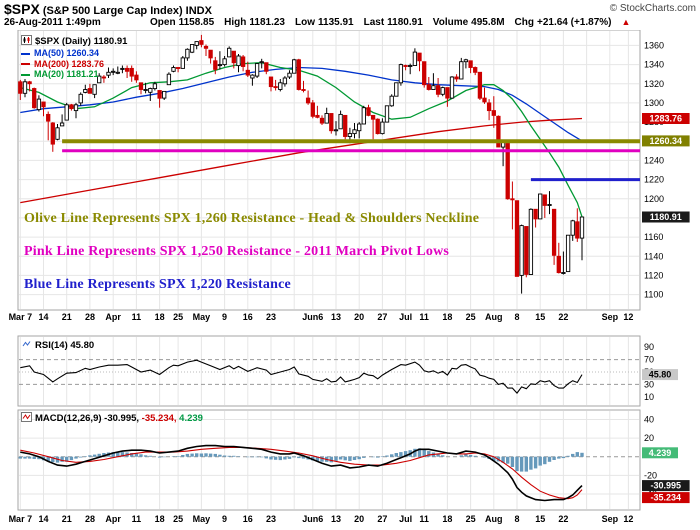 The height and width of the screenshot is (530, 700). What do you see at coordinates (163, 22) in the screenshot?
I see `quote-label: Open` at bounding box center [163, 22].